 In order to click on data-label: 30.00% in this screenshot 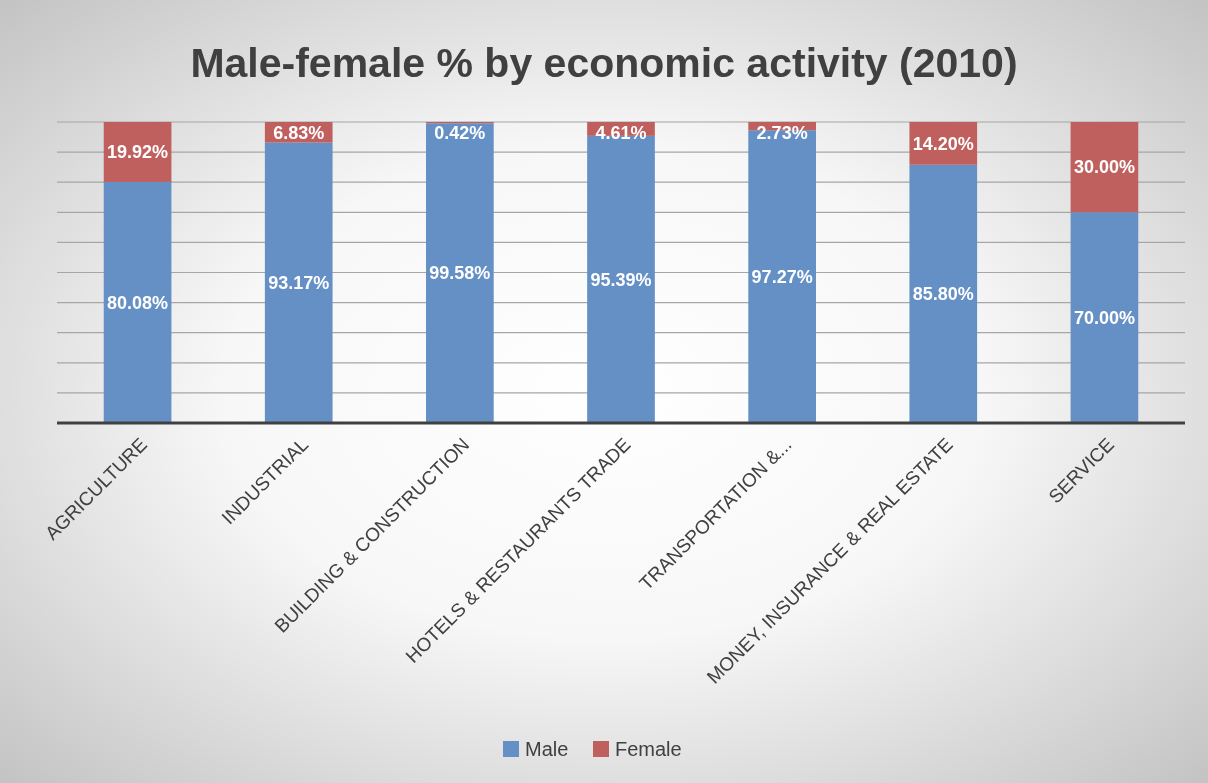, I will do `click(1104, 167)`.